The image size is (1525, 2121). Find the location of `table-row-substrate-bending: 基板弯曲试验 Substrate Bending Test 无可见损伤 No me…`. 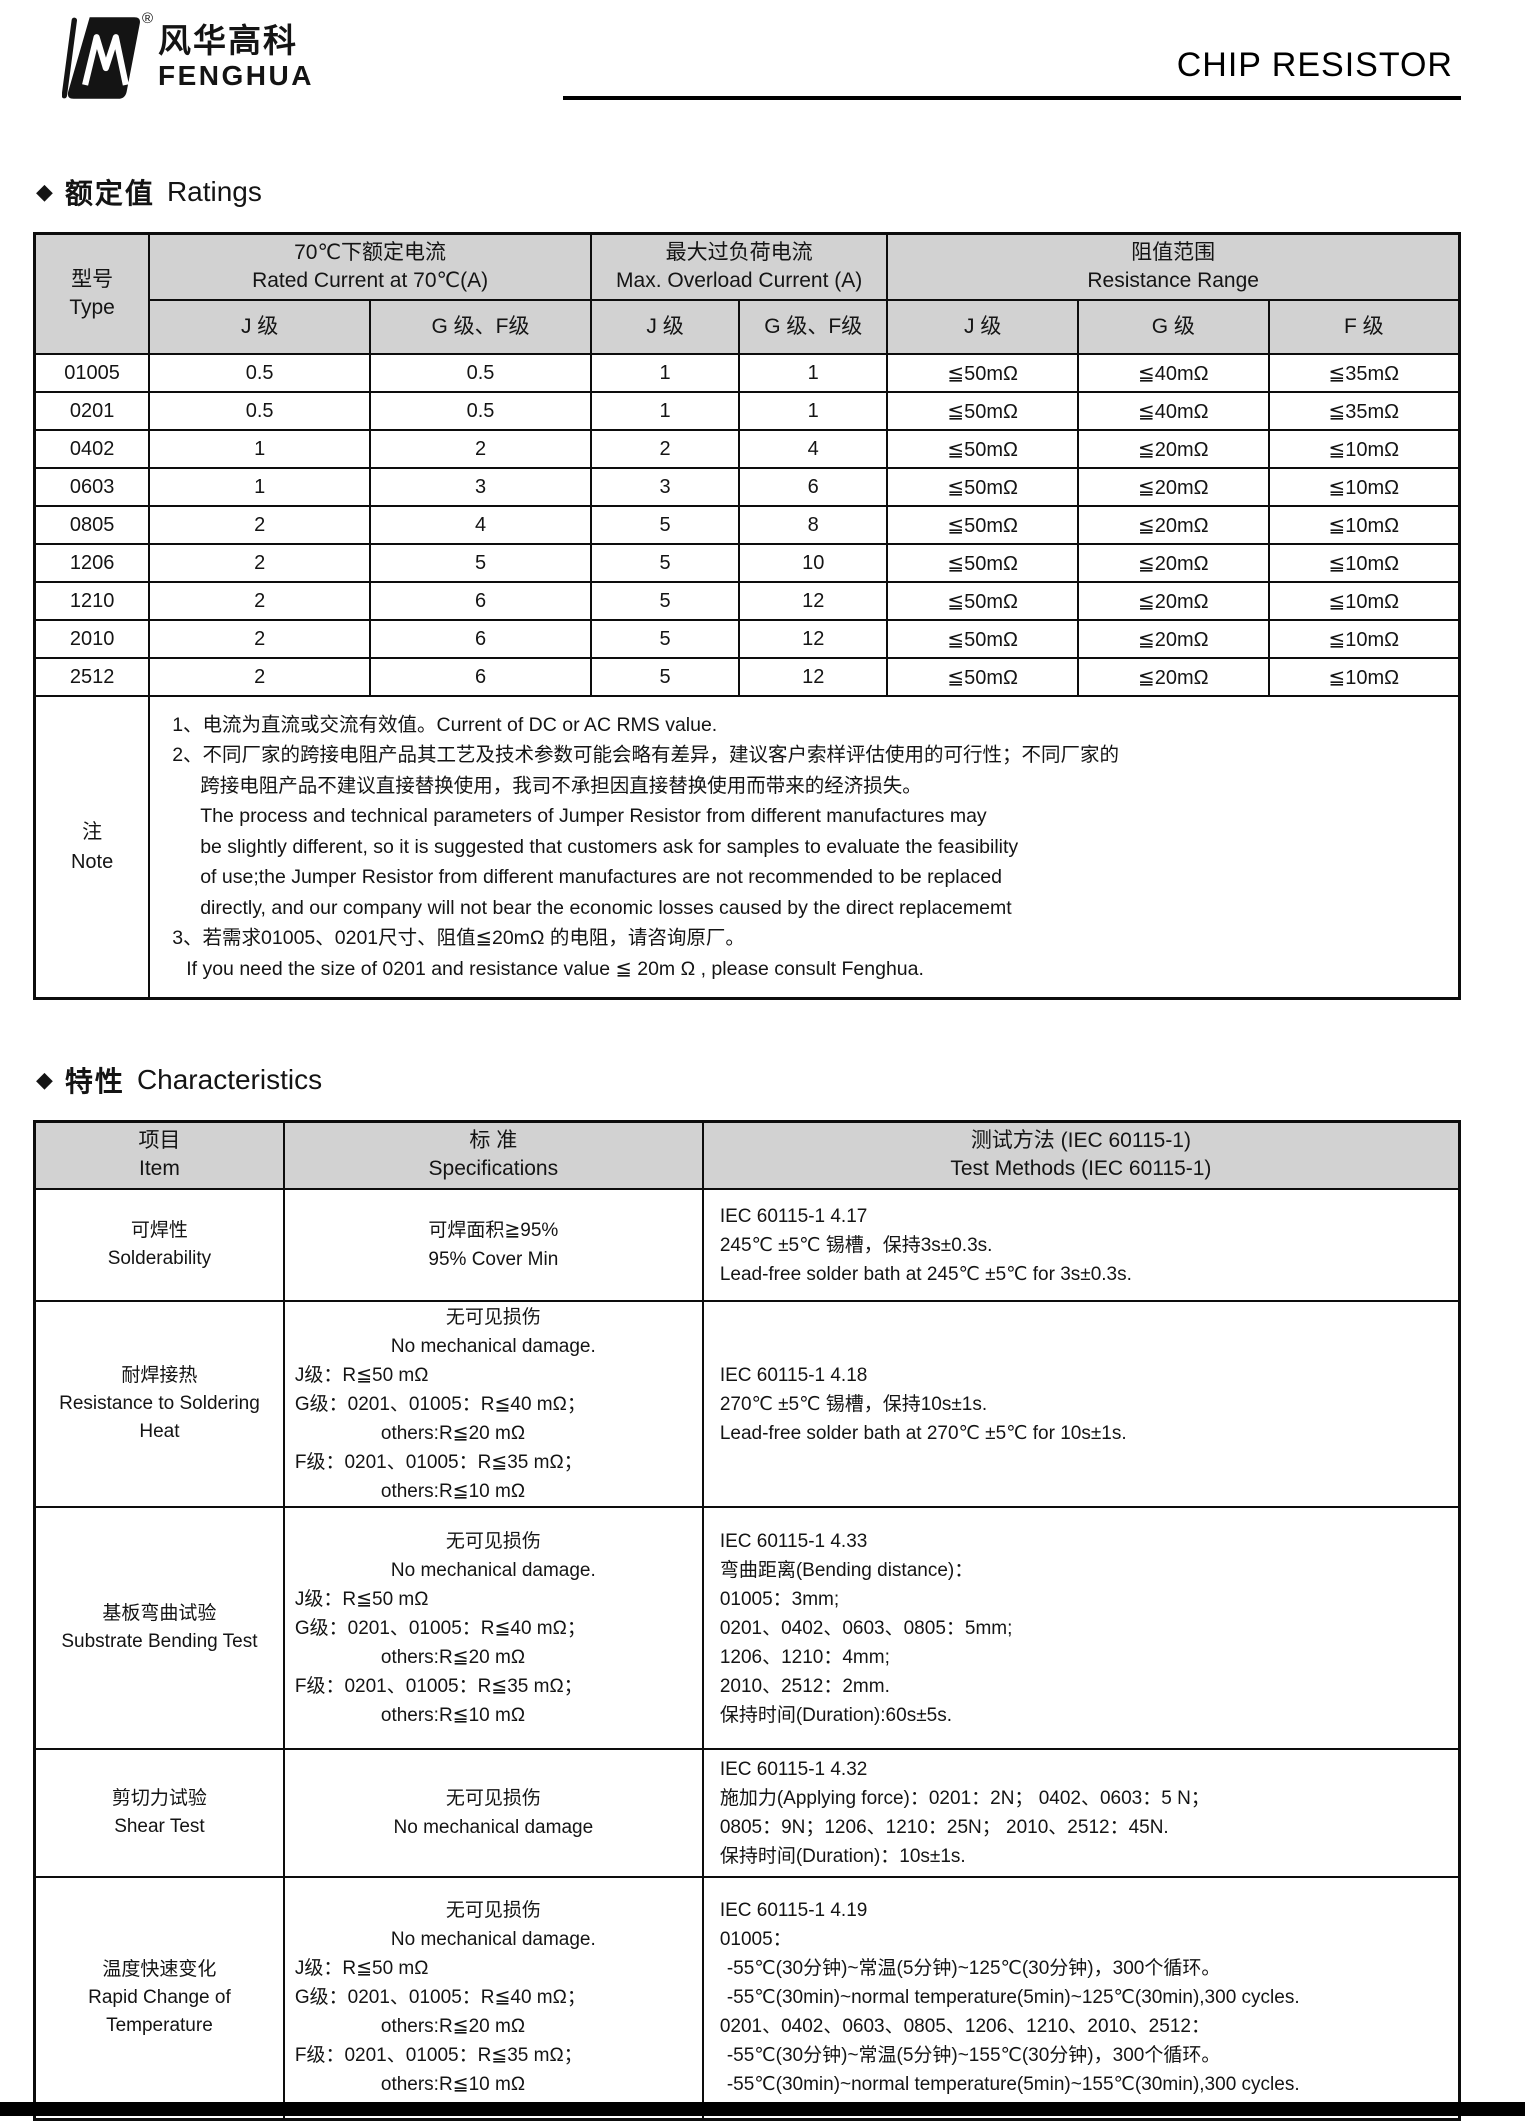

table-row-substrate-bending: 基板弯曲试验 Substrate Bending Test 无可见损伤 No me… is located at coordinates (747, 1628).